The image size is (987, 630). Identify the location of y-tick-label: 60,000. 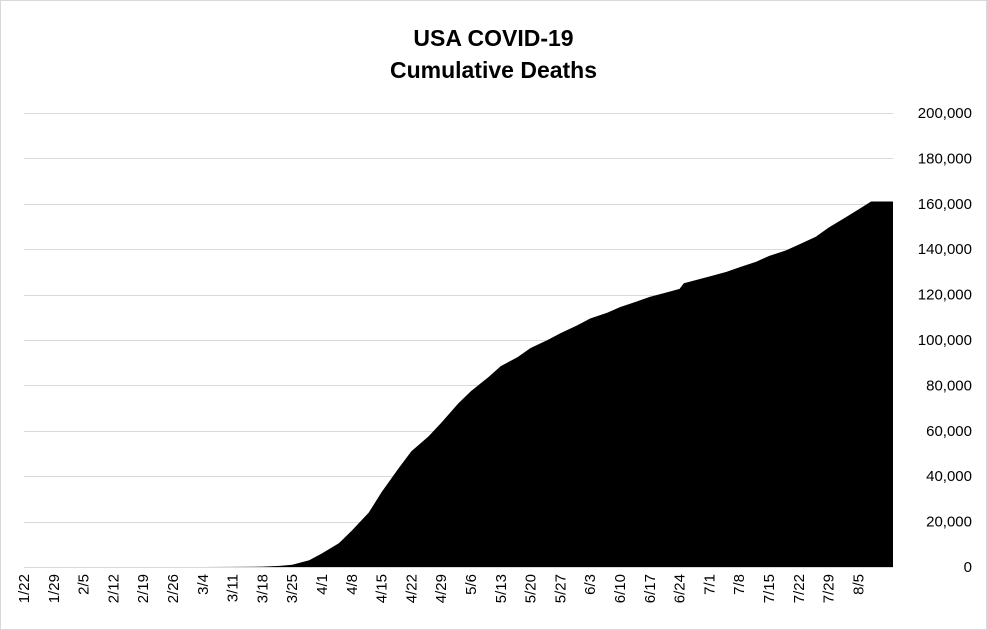
(949, 431).